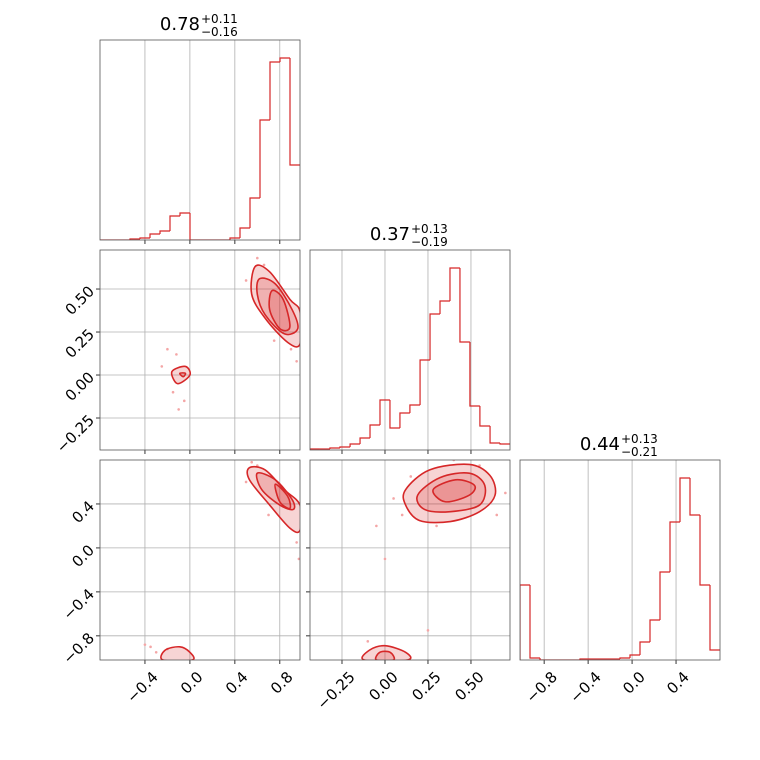 The image size is (760, 760). What do you see at coordinates (469, 686) in the screenshot?
I see `x-tick-label: 0.50` at bounding box center [469, 686].